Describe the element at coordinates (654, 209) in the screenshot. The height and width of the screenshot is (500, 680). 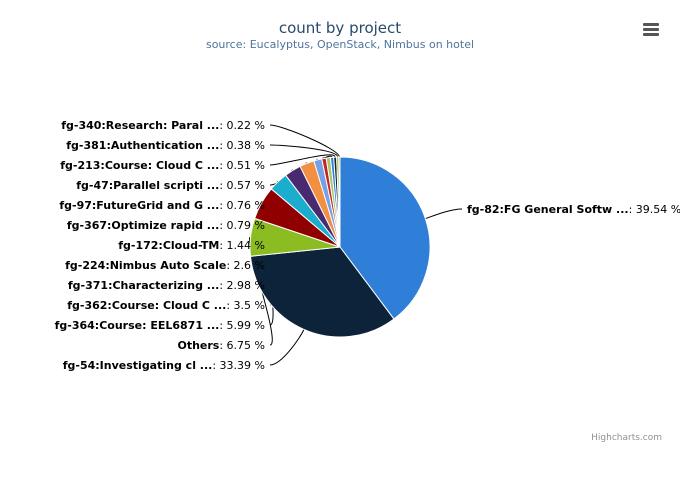
I see `data-label-value: : 39.54 %` at that location.